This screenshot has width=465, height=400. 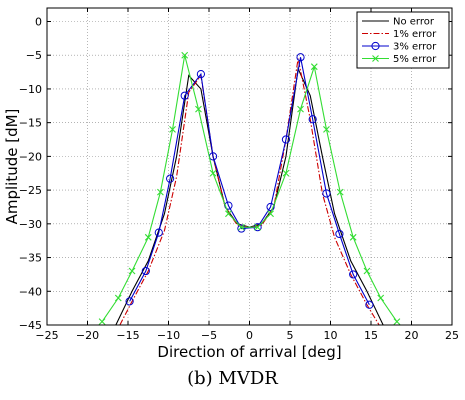 I want to click on x-tick-label: −20, so click(x=87, y=335).